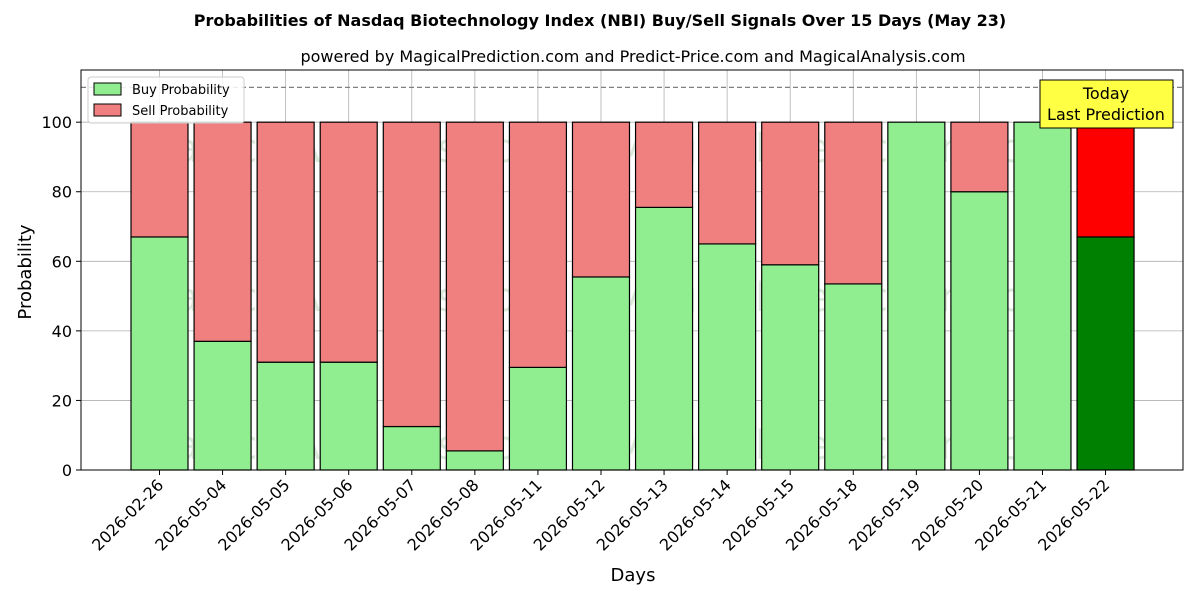 This screenshot has height=600, width=1200. I want to click on annotation-line2: Last Prediction, so click(1106, 114).